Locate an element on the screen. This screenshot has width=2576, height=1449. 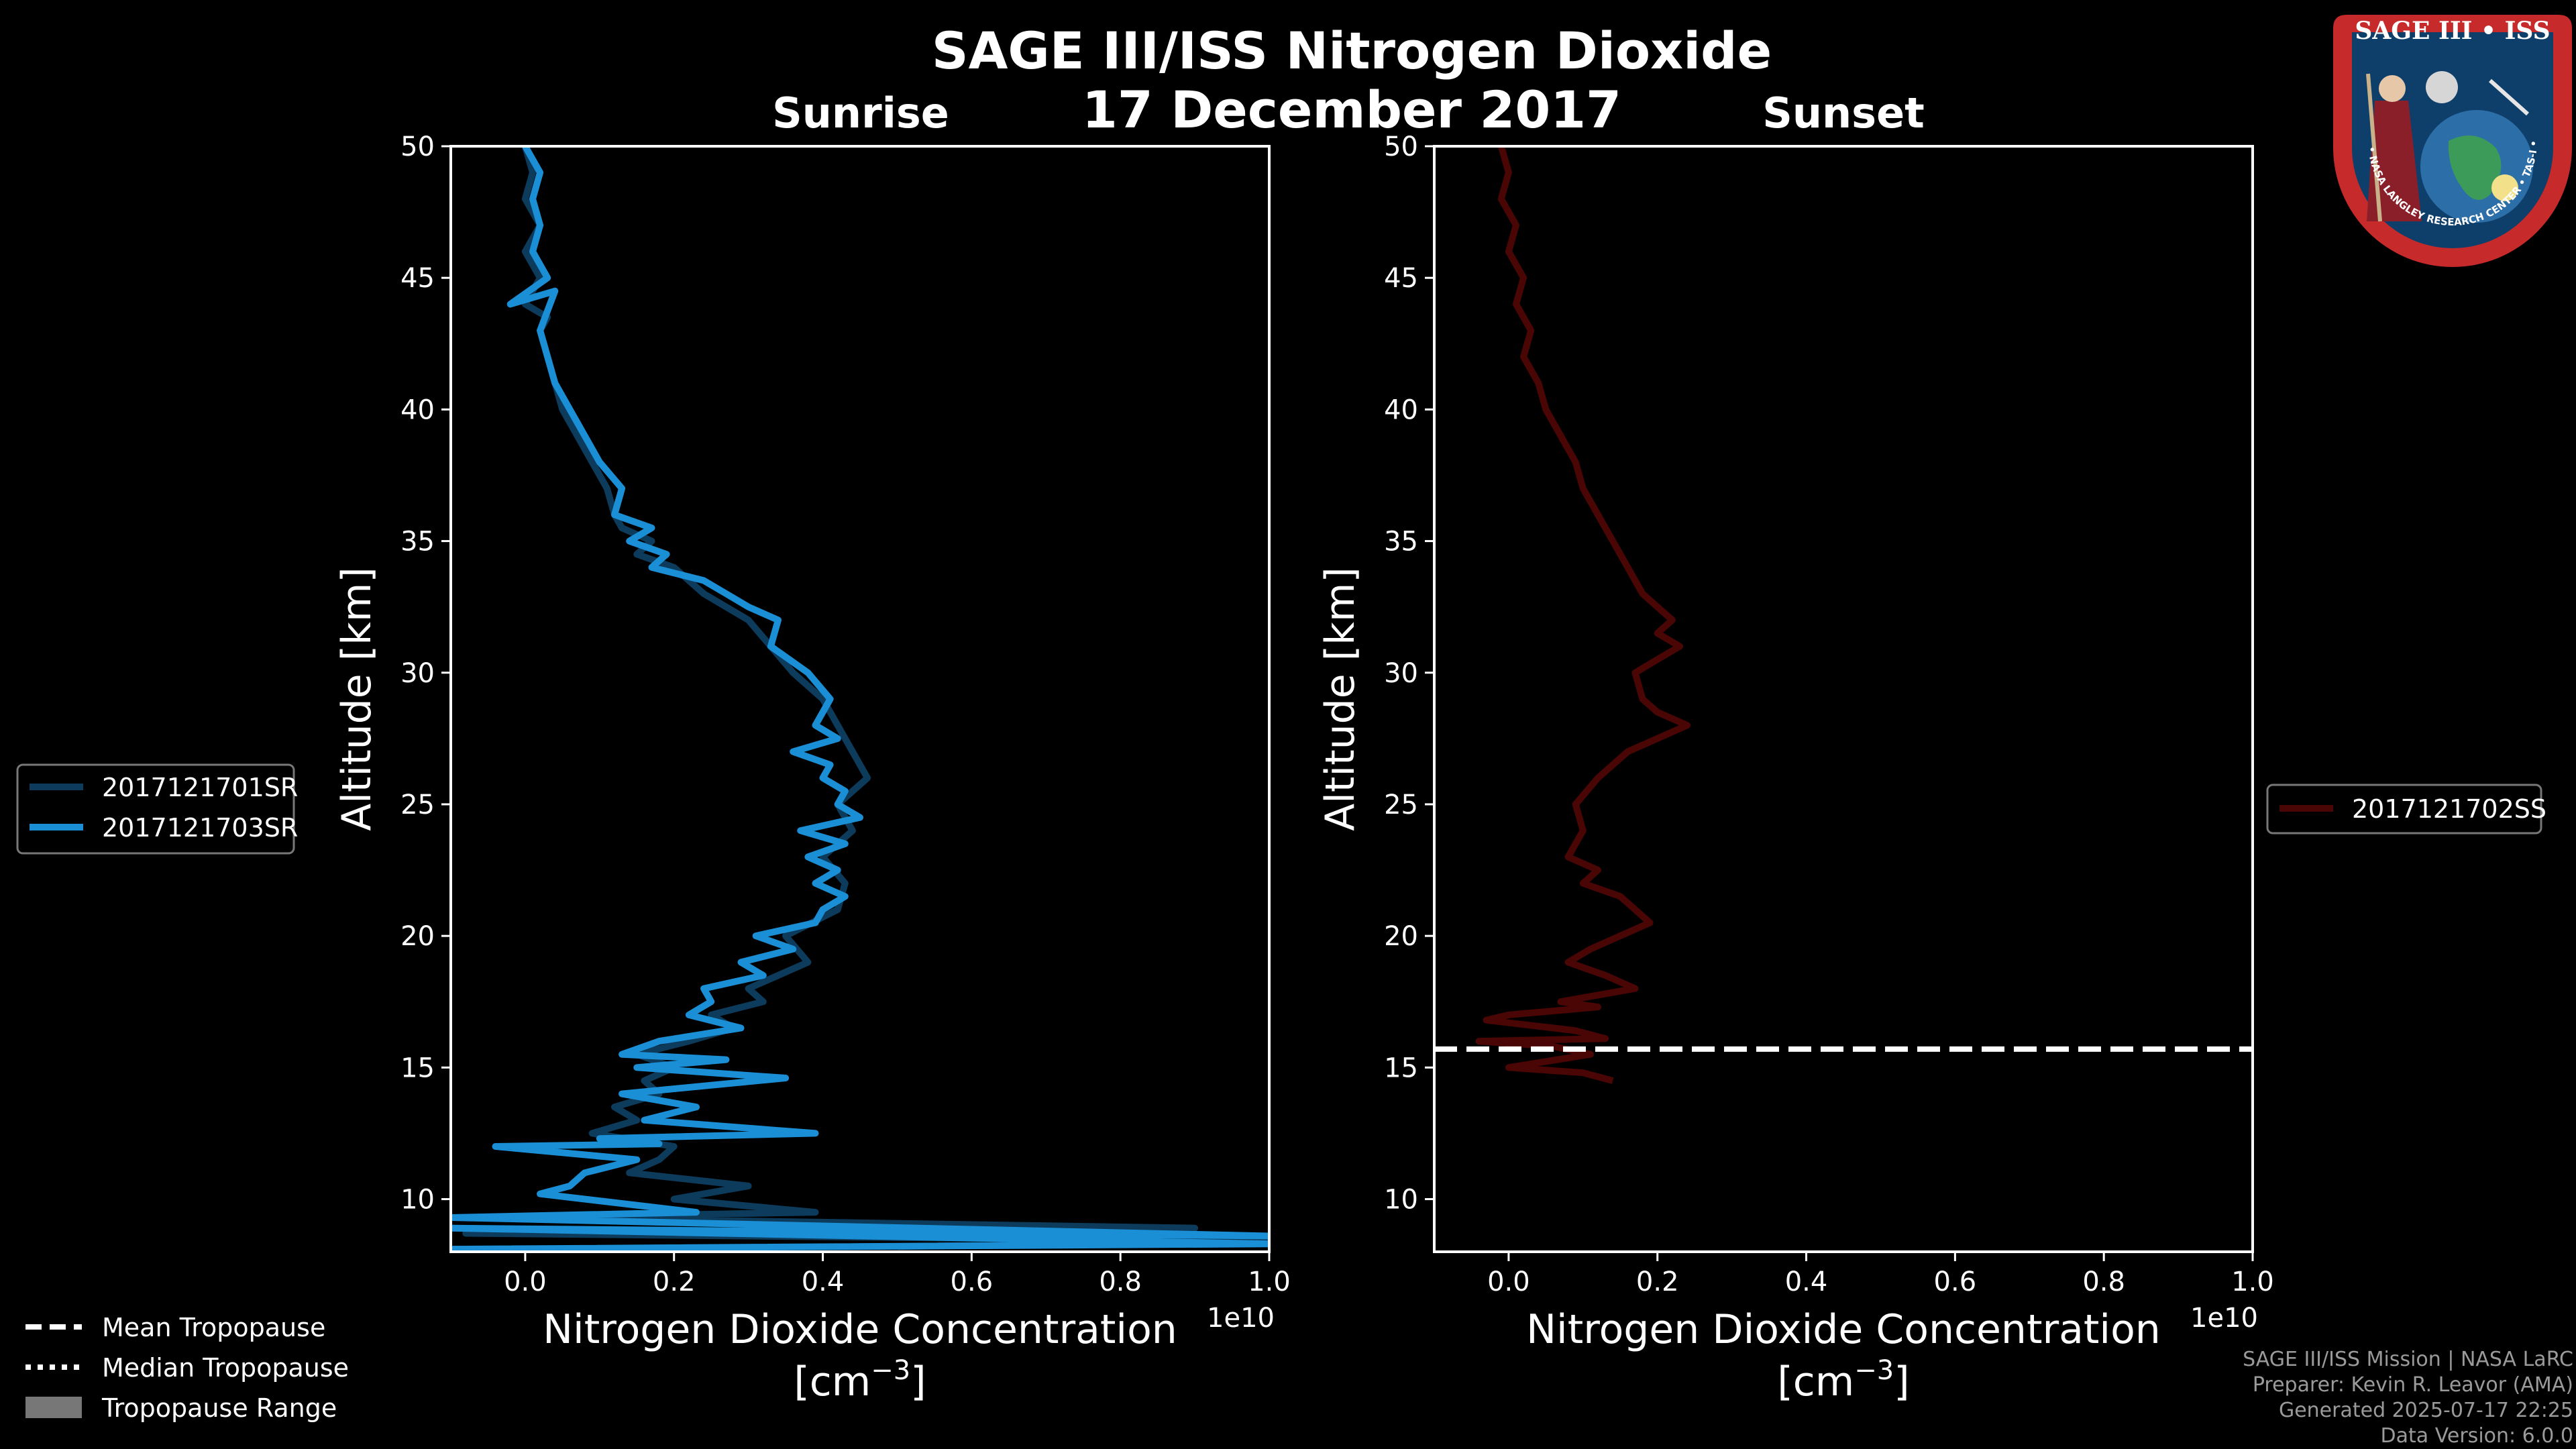
y-tick-label-sunrise-3: 25 is located at coordinates (417, 805).